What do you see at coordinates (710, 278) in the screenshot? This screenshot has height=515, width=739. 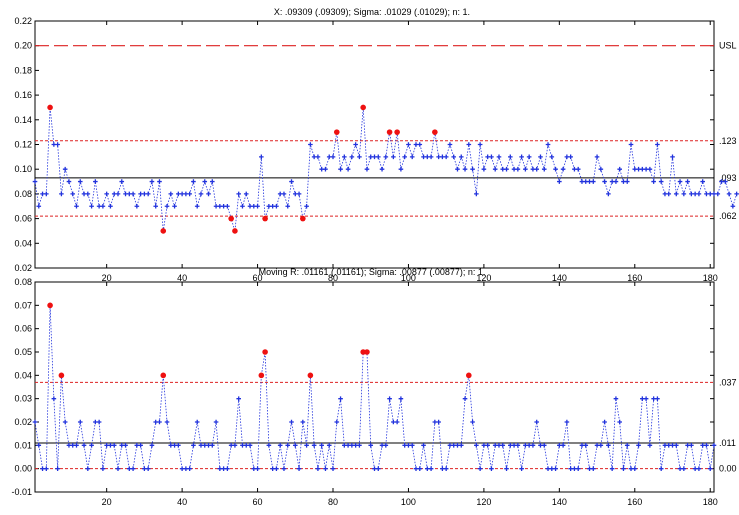 I see `x-x-tick-label: 180` at bounding box center [710, 278].